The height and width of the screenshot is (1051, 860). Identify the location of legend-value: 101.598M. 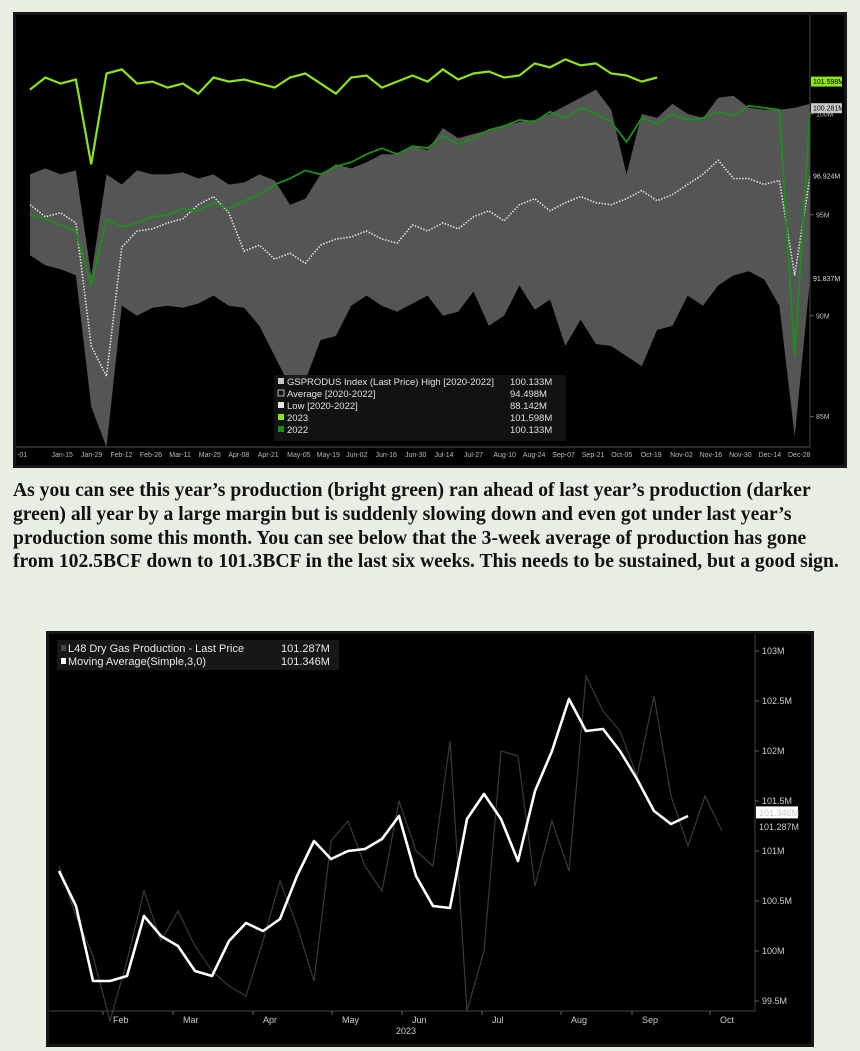
(531, 418).